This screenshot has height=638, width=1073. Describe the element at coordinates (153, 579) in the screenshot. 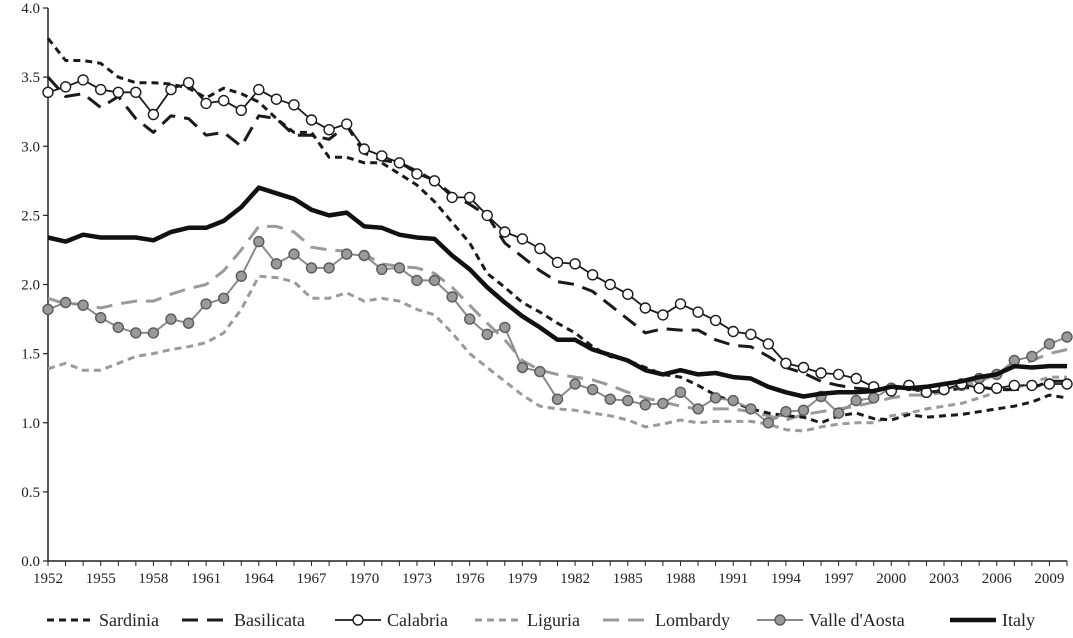

I see `x-tick-label: 1958` at that location.